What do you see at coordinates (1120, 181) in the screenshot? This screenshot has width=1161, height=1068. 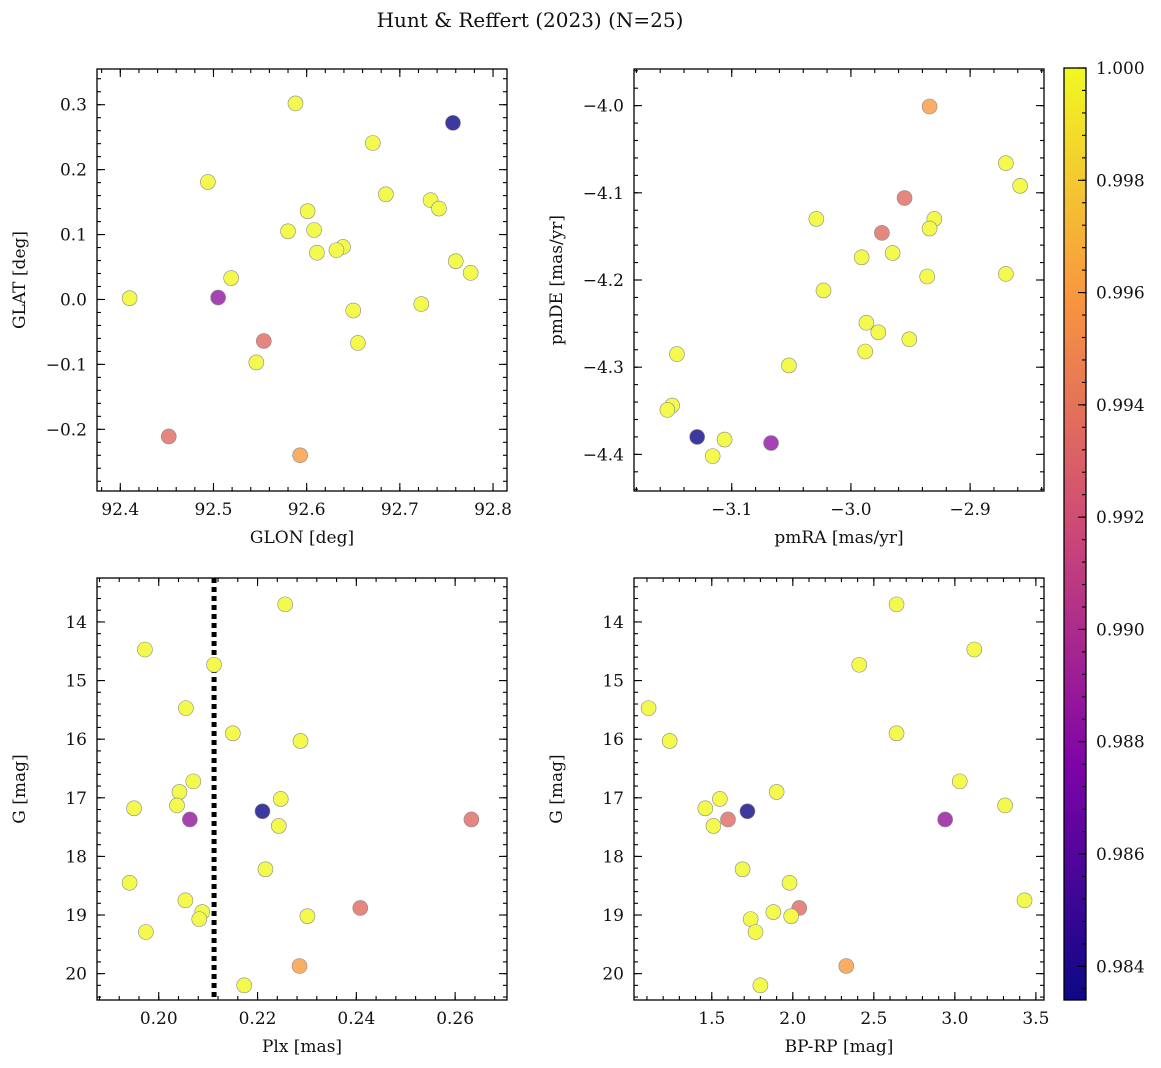 I see `colorbar-tick-label: 0.998` at bounding box center [1120, 181].